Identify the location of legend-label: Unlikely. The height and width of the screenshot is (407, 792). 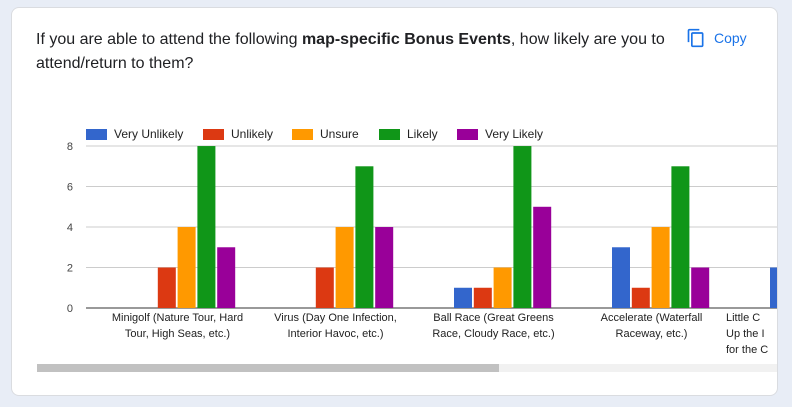
(252, 134).